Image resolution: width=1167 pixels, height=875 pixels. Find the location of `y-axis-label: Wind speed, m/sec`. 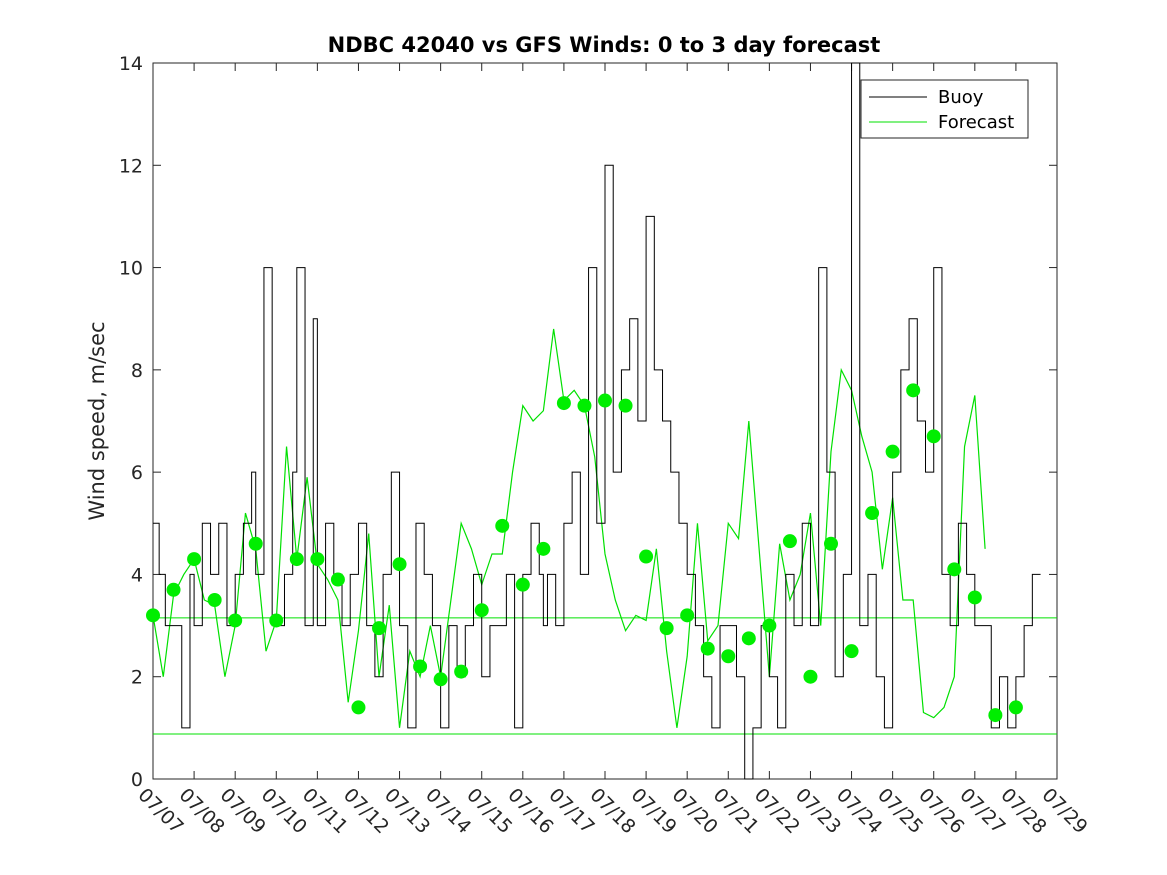

y-axis-label: Wind speed, m/sec is located at coordinates (97, 420).